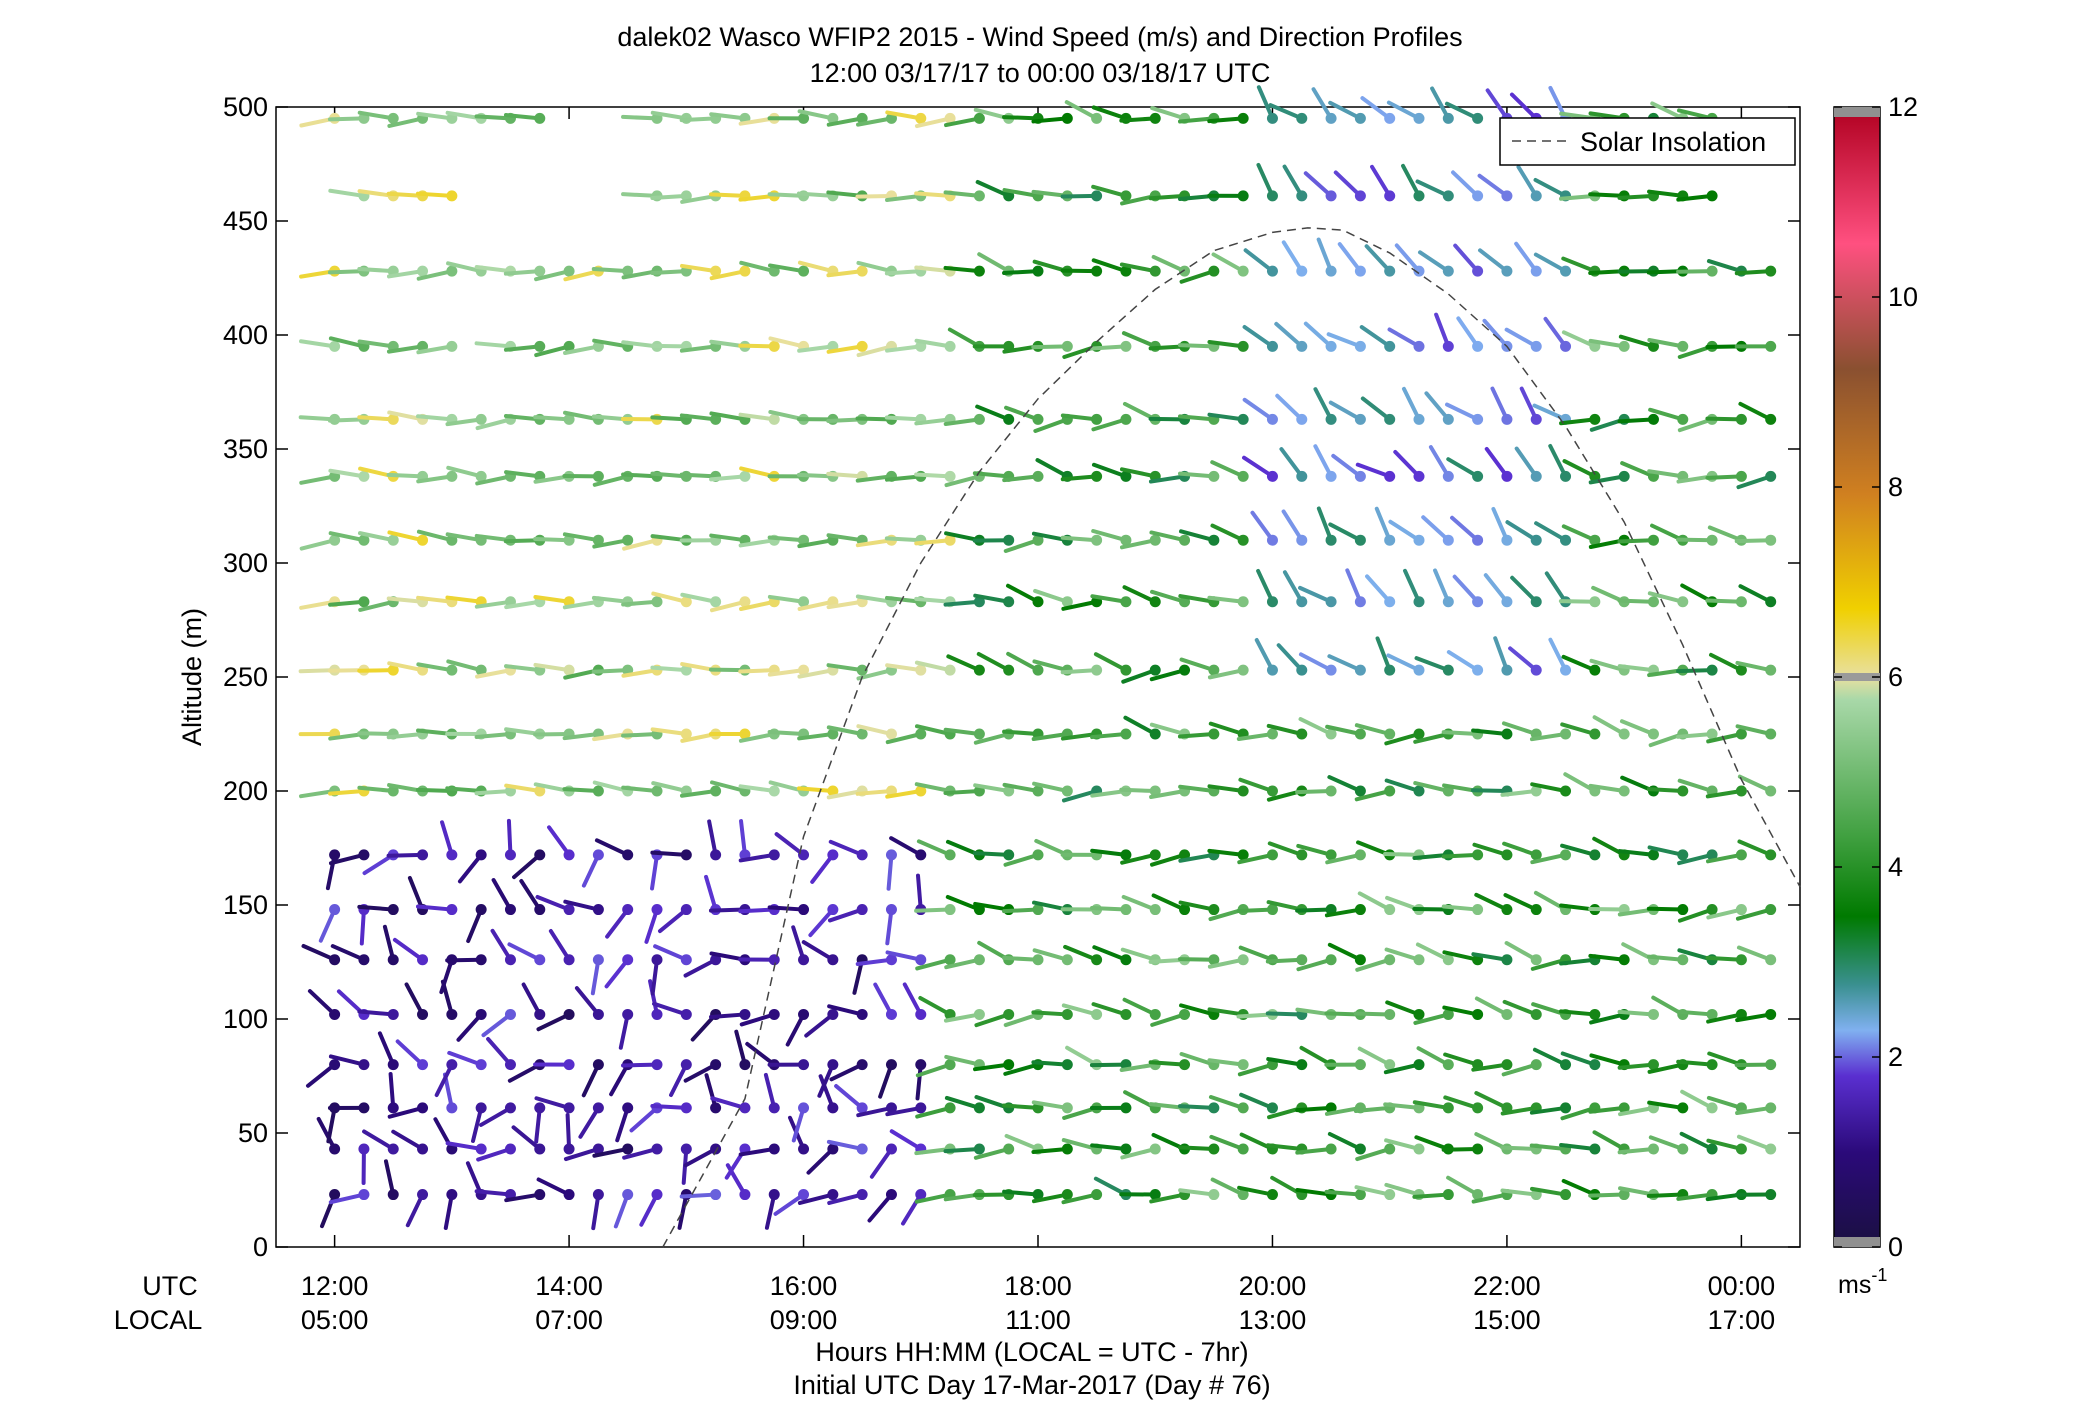 The image size is (2098, 1425). What do you see at coordinates (1040, 73) in the screenshot?
I see `chart-subtitle: 12:00 03/17/17 to 00:00 03/18/17 UTC` at bounding box center [1040, 73].